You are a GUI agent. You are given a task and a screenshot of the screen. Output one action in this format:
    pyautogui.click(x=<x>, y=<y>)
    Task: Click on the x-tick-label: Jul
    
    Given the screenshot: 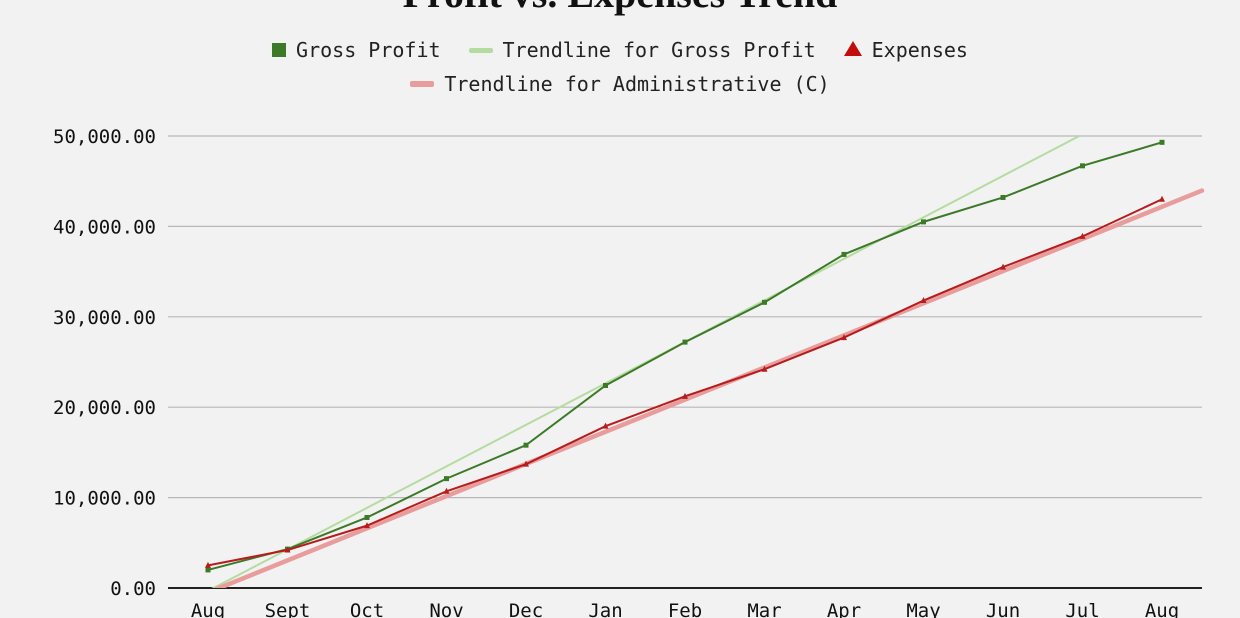 What is the action you would take?
    pyautogui.click(x=1082, y=609)
    